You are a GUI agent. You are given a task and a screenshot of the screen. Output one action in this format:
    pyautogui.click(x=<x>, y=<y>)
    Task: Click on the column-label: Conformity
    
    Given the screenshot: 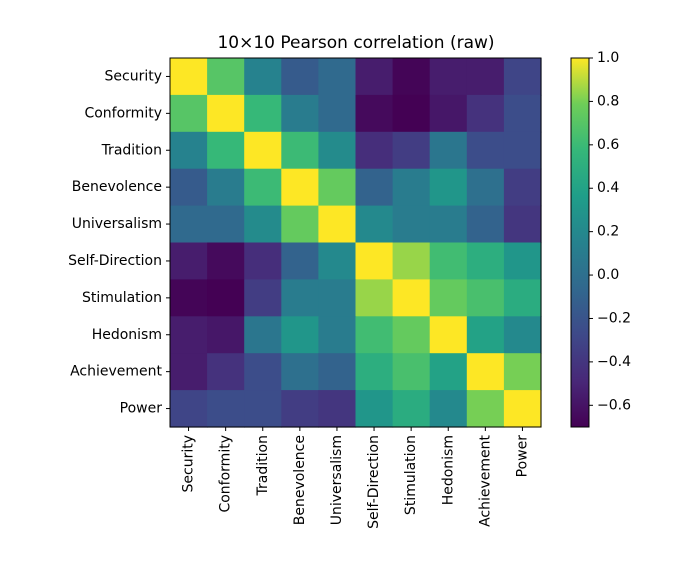 What is the action you would take?
    pyautogui.click(x=226, y=474)
    